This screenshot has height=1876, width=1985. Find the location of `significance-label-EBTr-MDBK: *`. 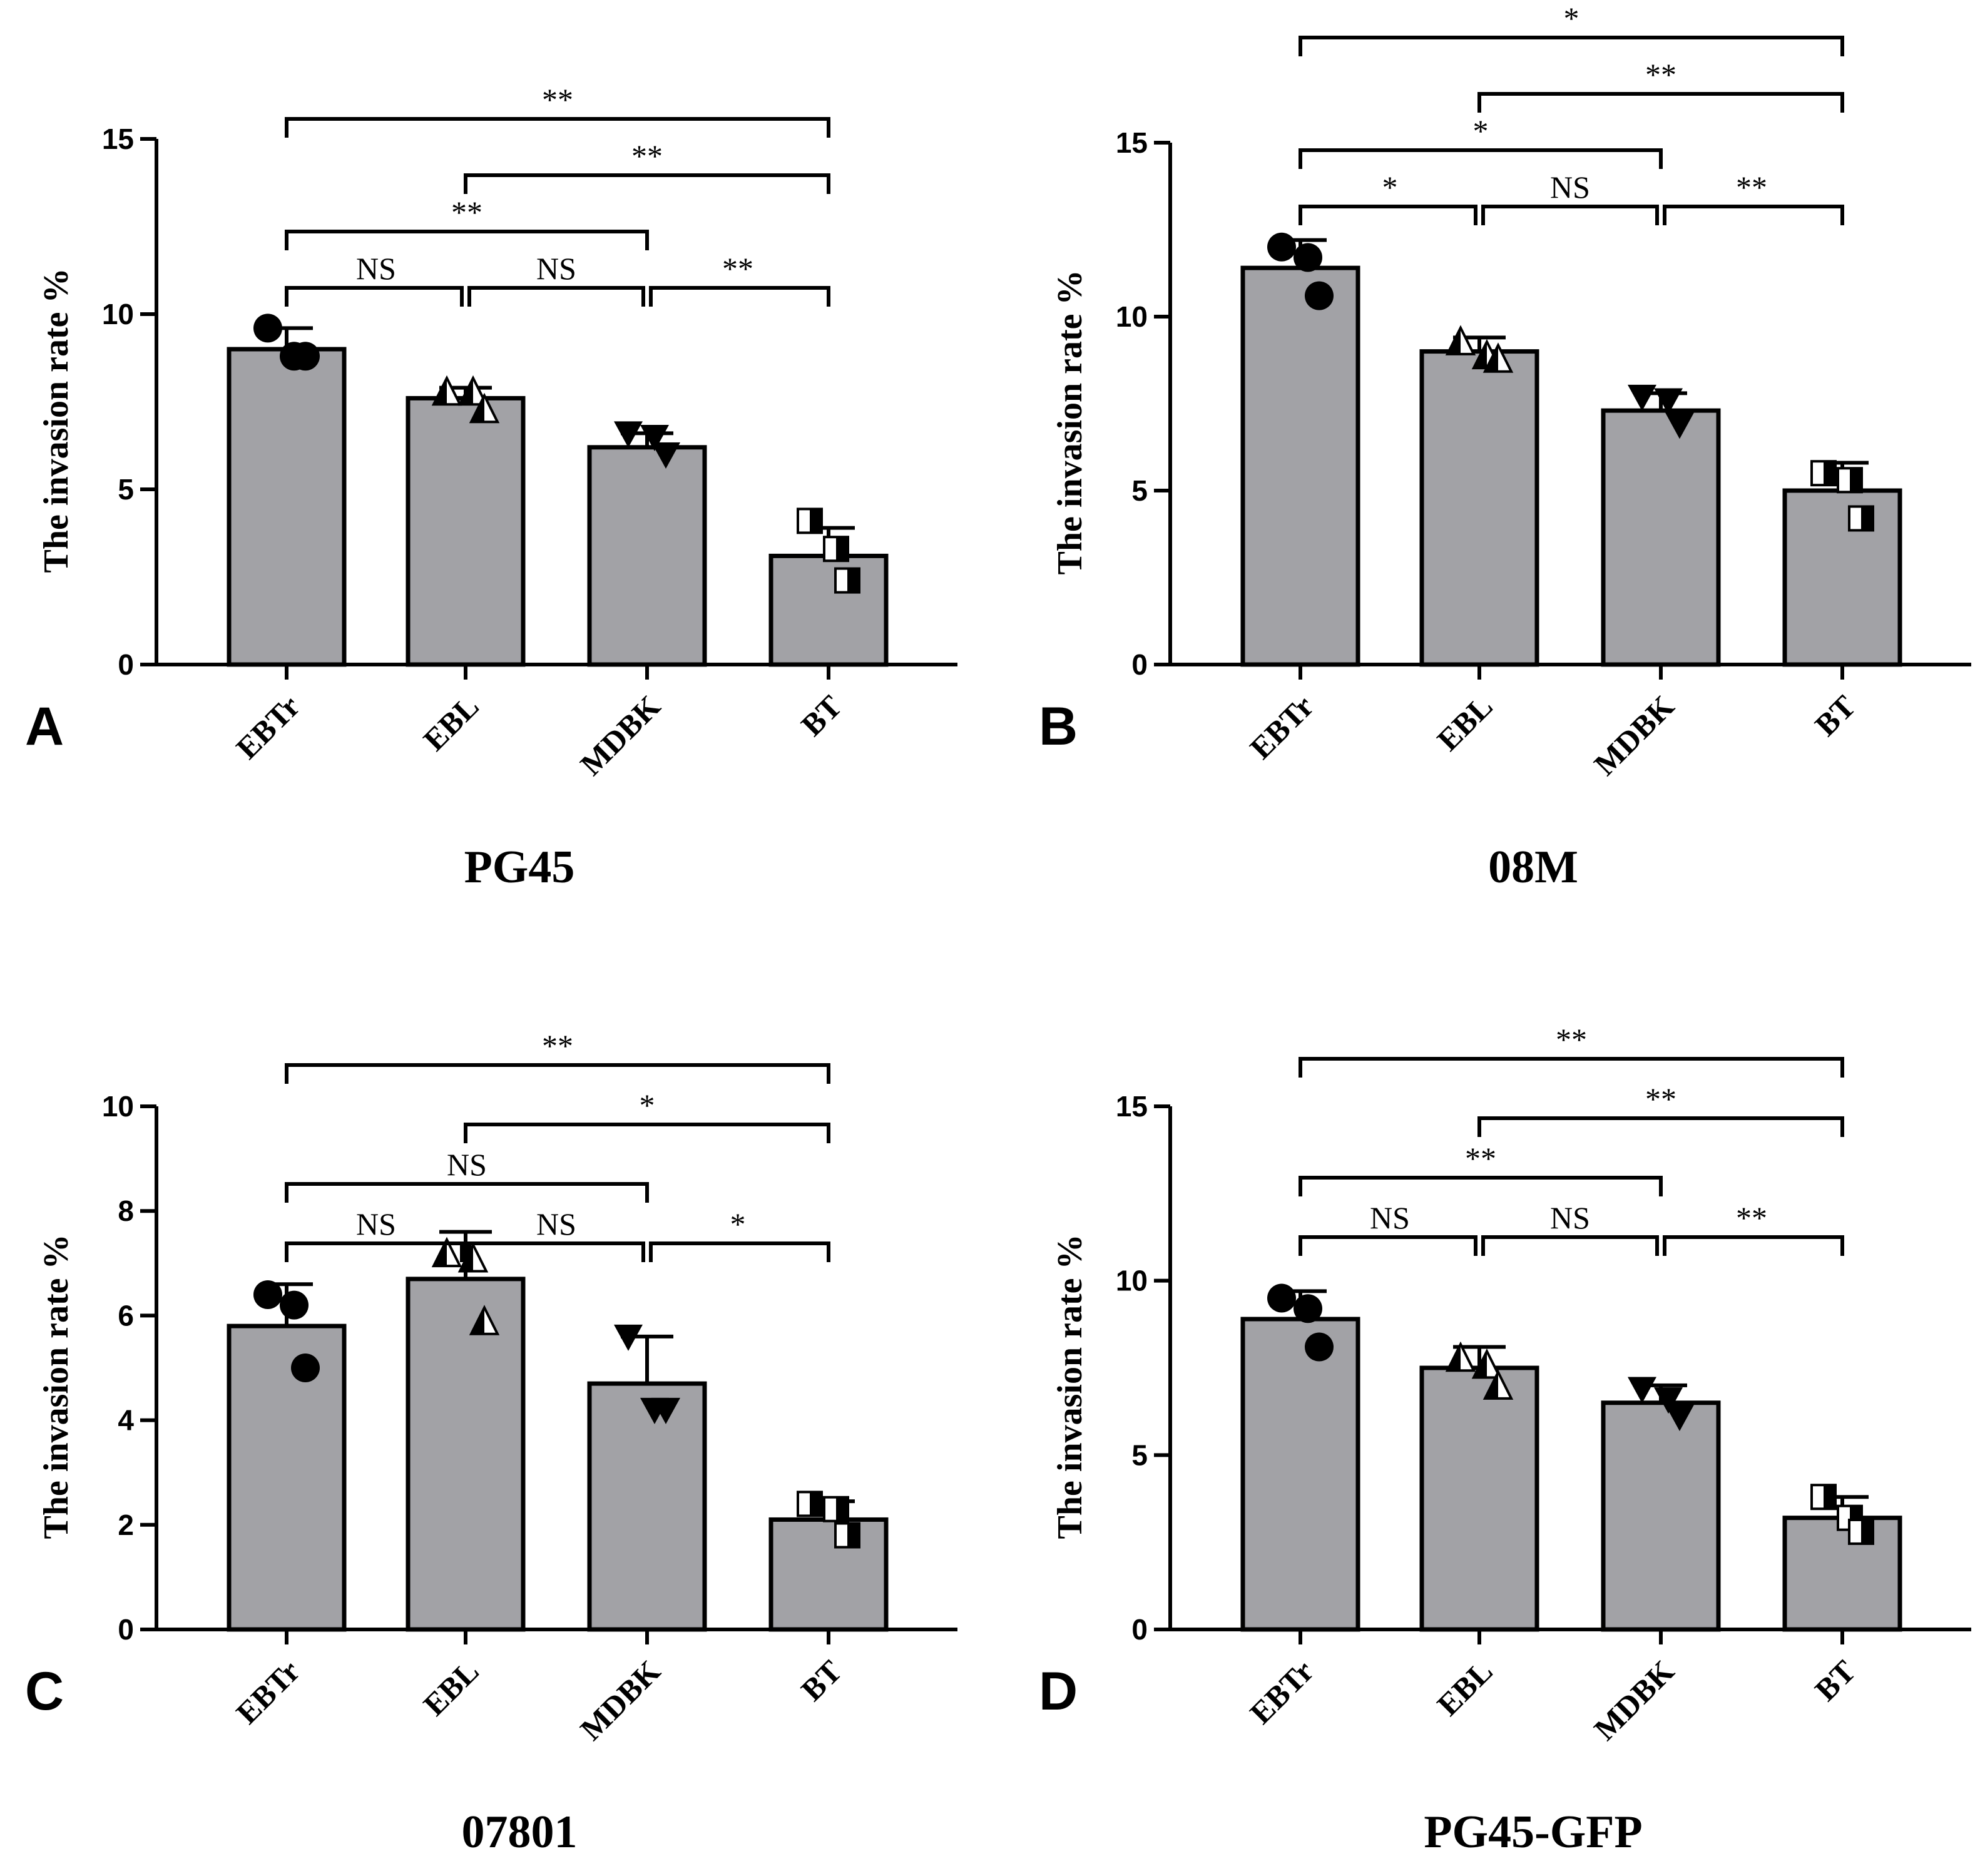

significance-label-EBTr-MDBK: * is located at coordinates (1481, 130).